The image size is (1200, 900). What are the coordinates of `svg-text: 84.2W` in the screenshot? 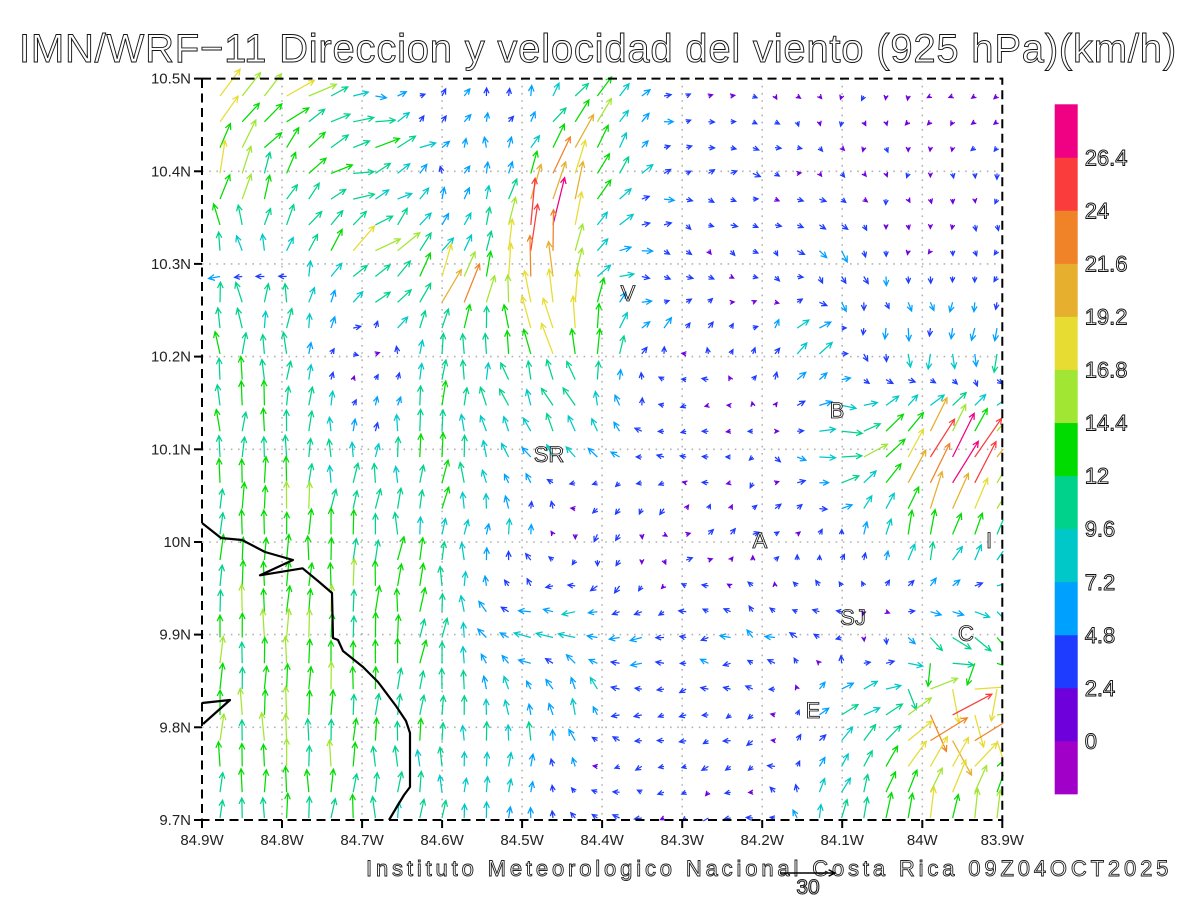 It's located at (763, 840).